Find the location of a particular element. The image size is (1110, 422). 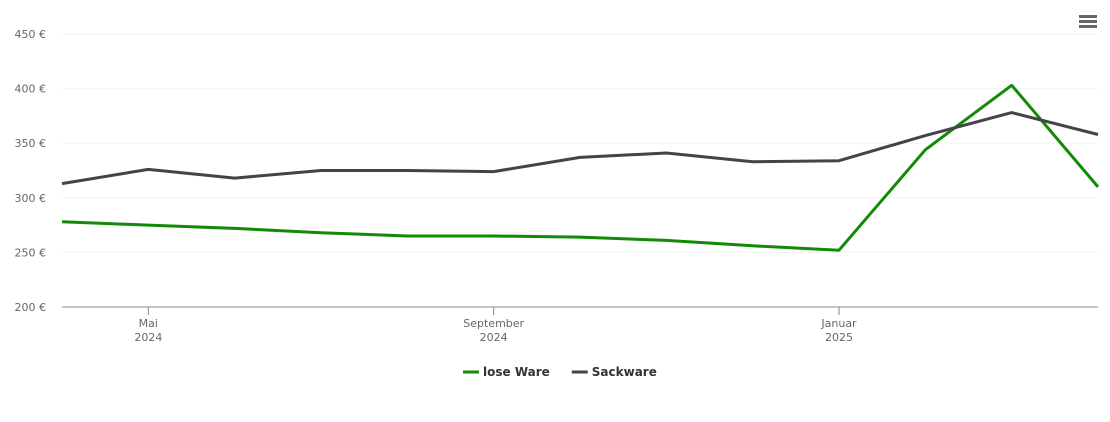

x-tick-label-line: 2025 is located at coordinates (839, 337).